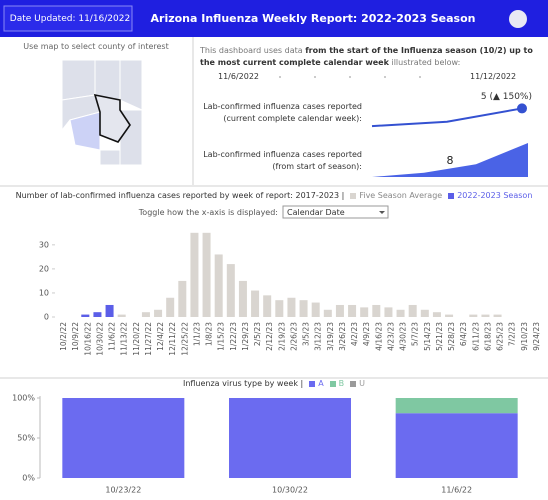 The height and width of the screenshot is (500, 548). I want to click on date-box, so click(68, 18).